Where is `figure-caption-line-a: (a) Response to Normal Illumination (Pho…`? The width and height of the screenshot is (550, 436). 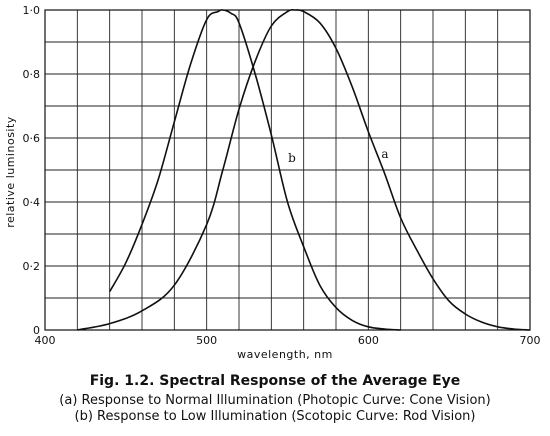 figure-caption-line-a: (a) Response to Normal Illumination (Pho… is located at coordinates (275, 400).